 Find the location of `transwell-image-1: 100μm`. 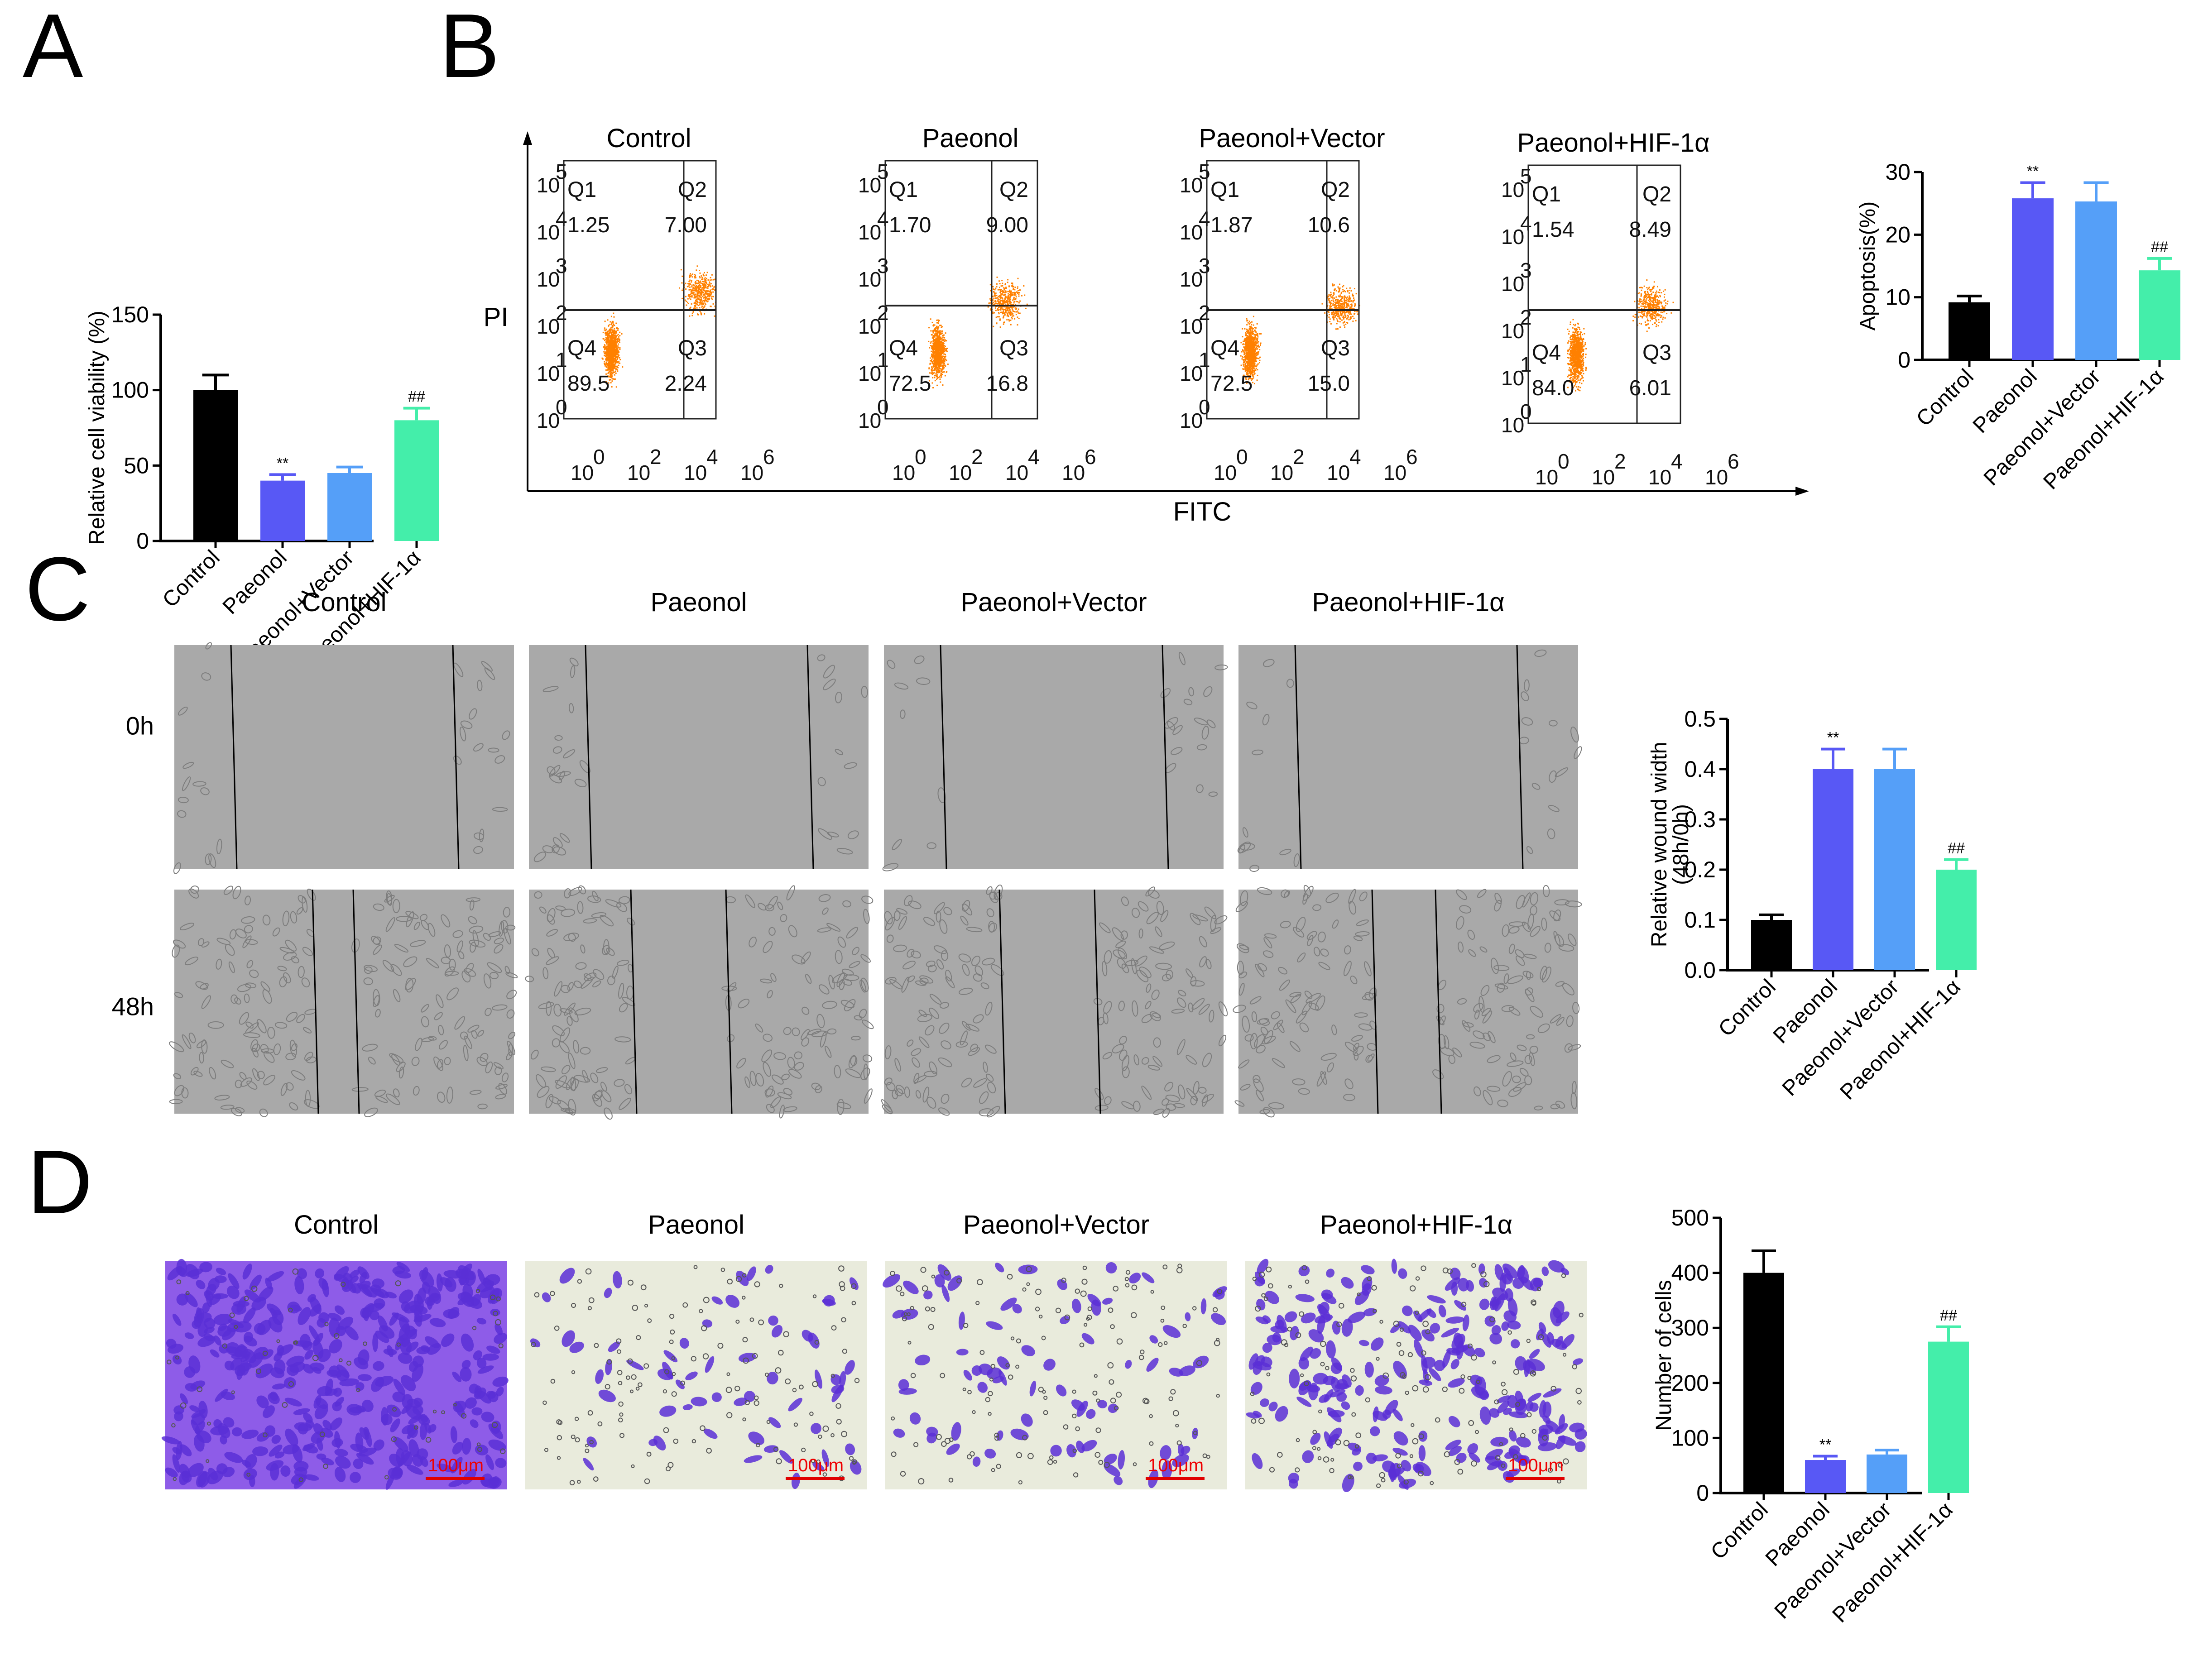

transwell-image-1: 100μm is located at coordinates (696, 1375).